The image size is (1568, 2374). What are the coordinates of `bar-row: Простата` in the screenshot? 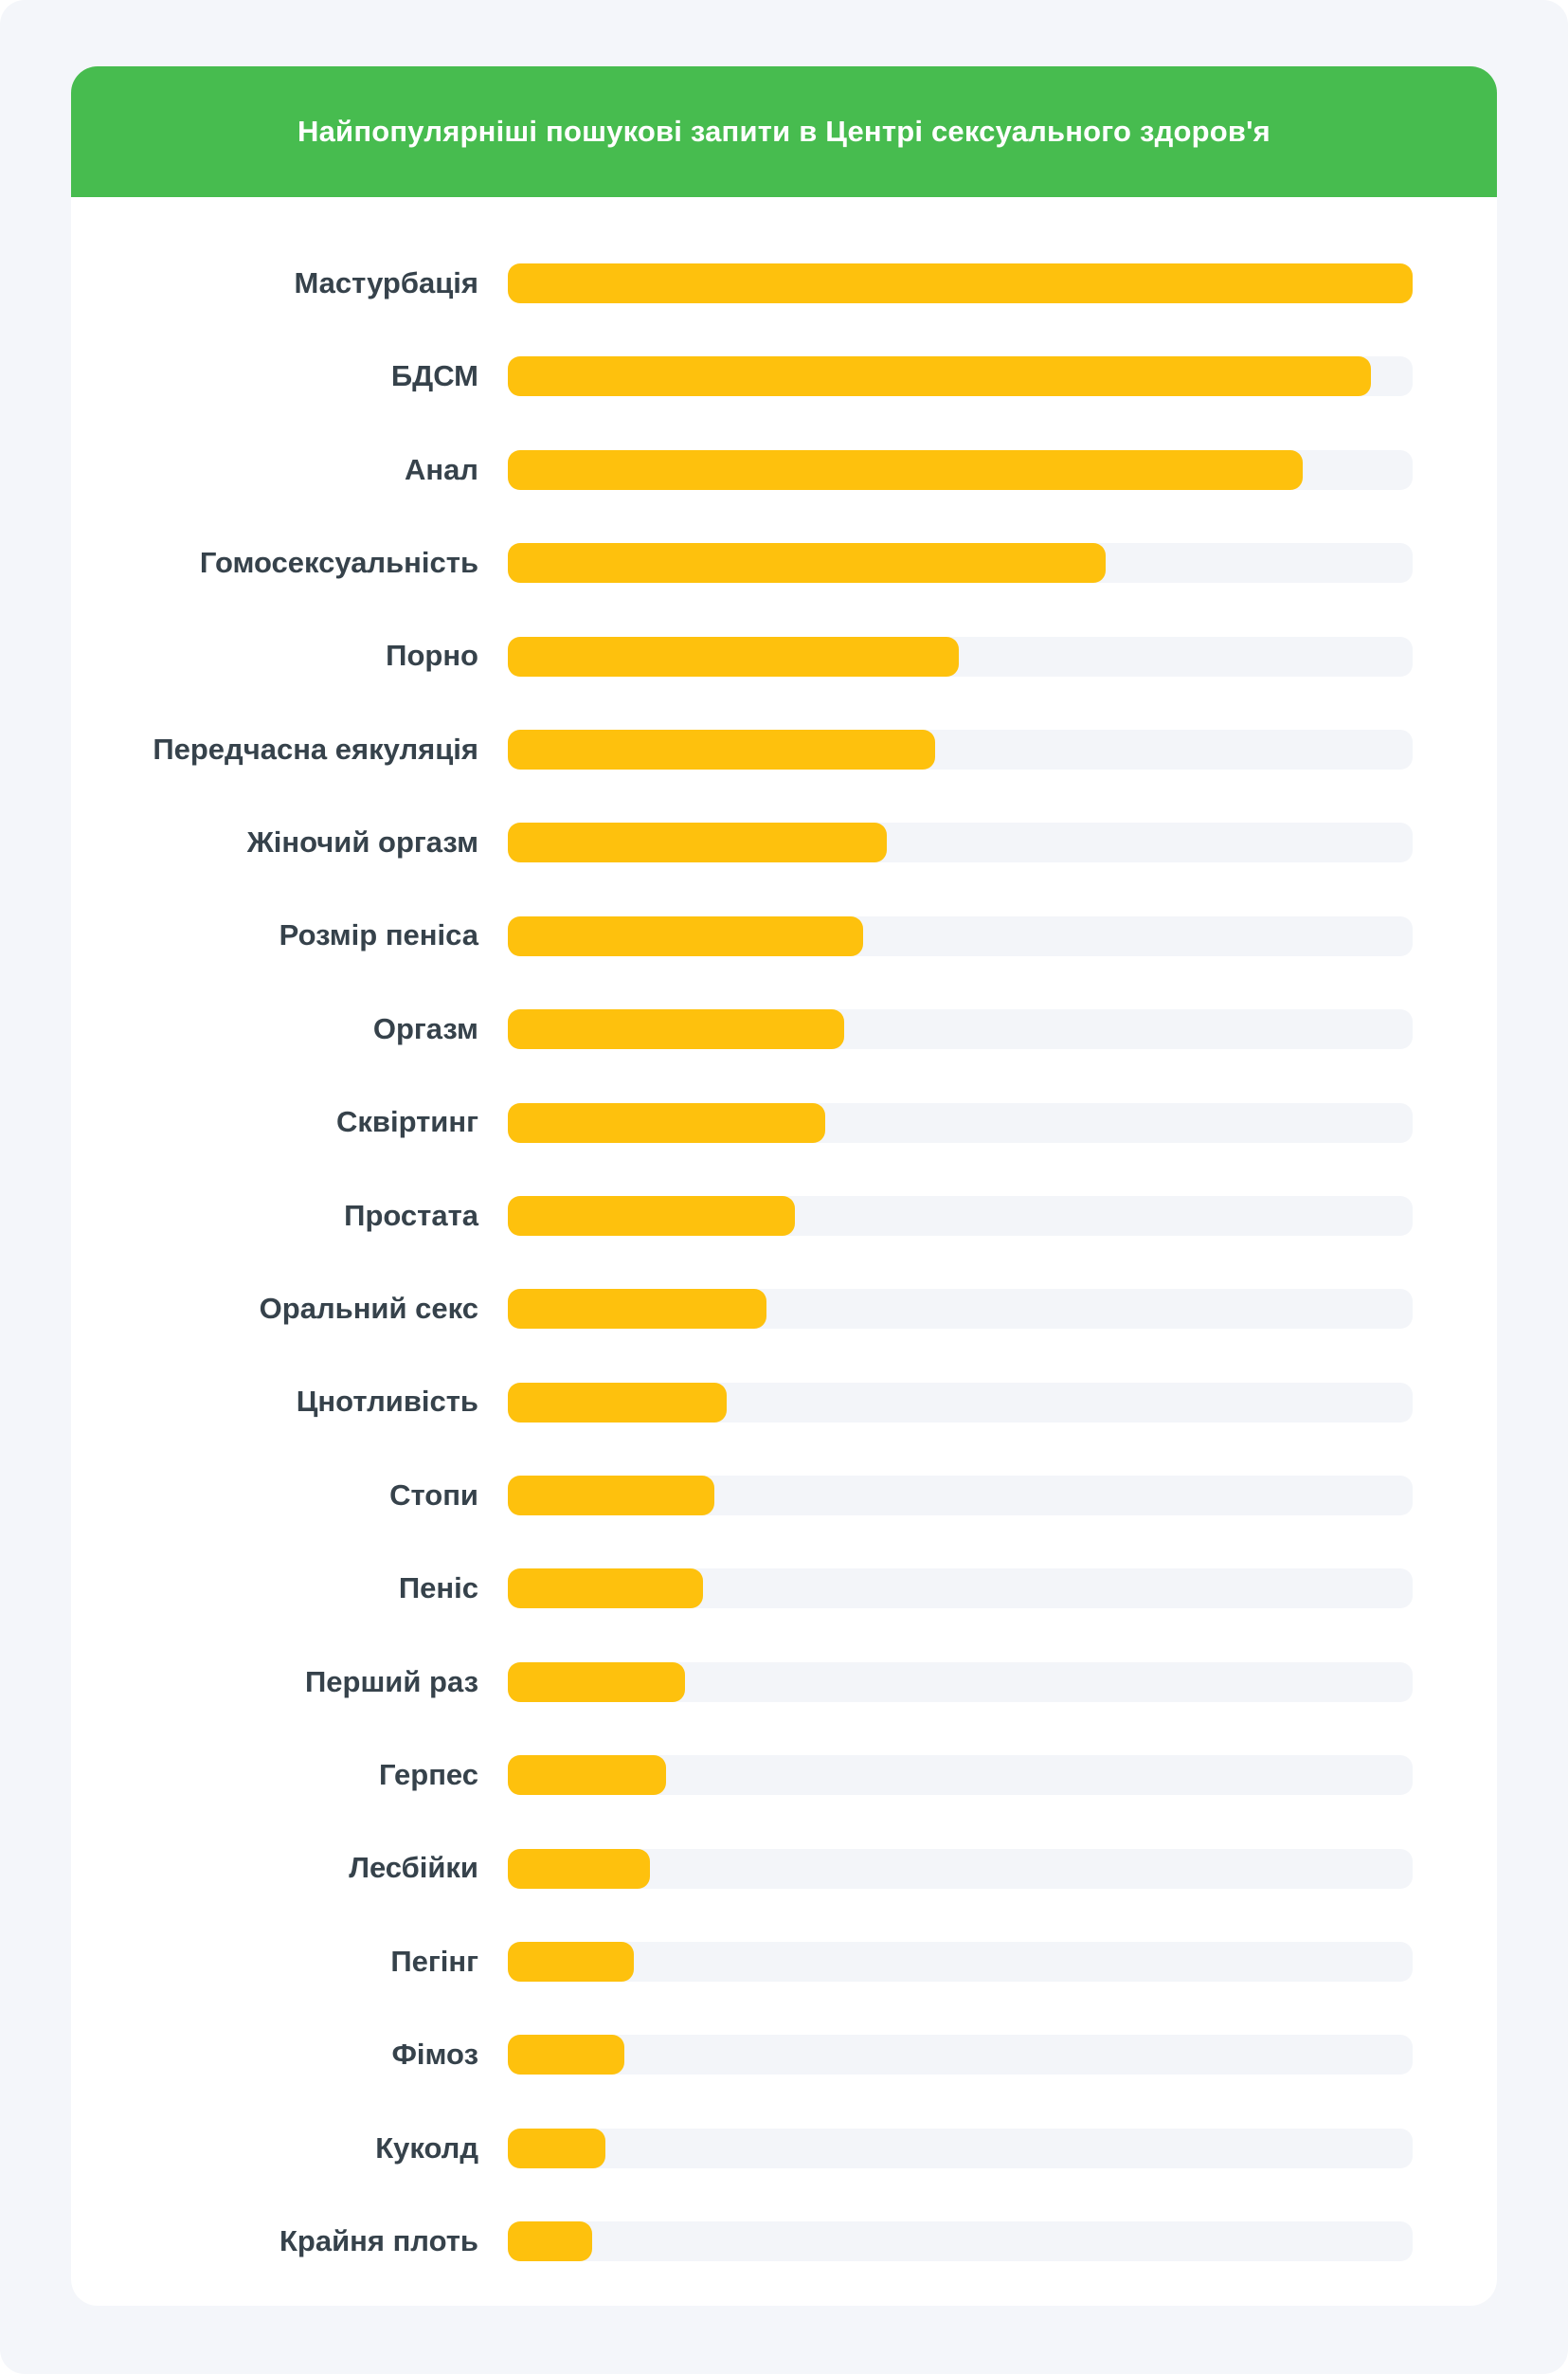 It's located at (784, 1215).